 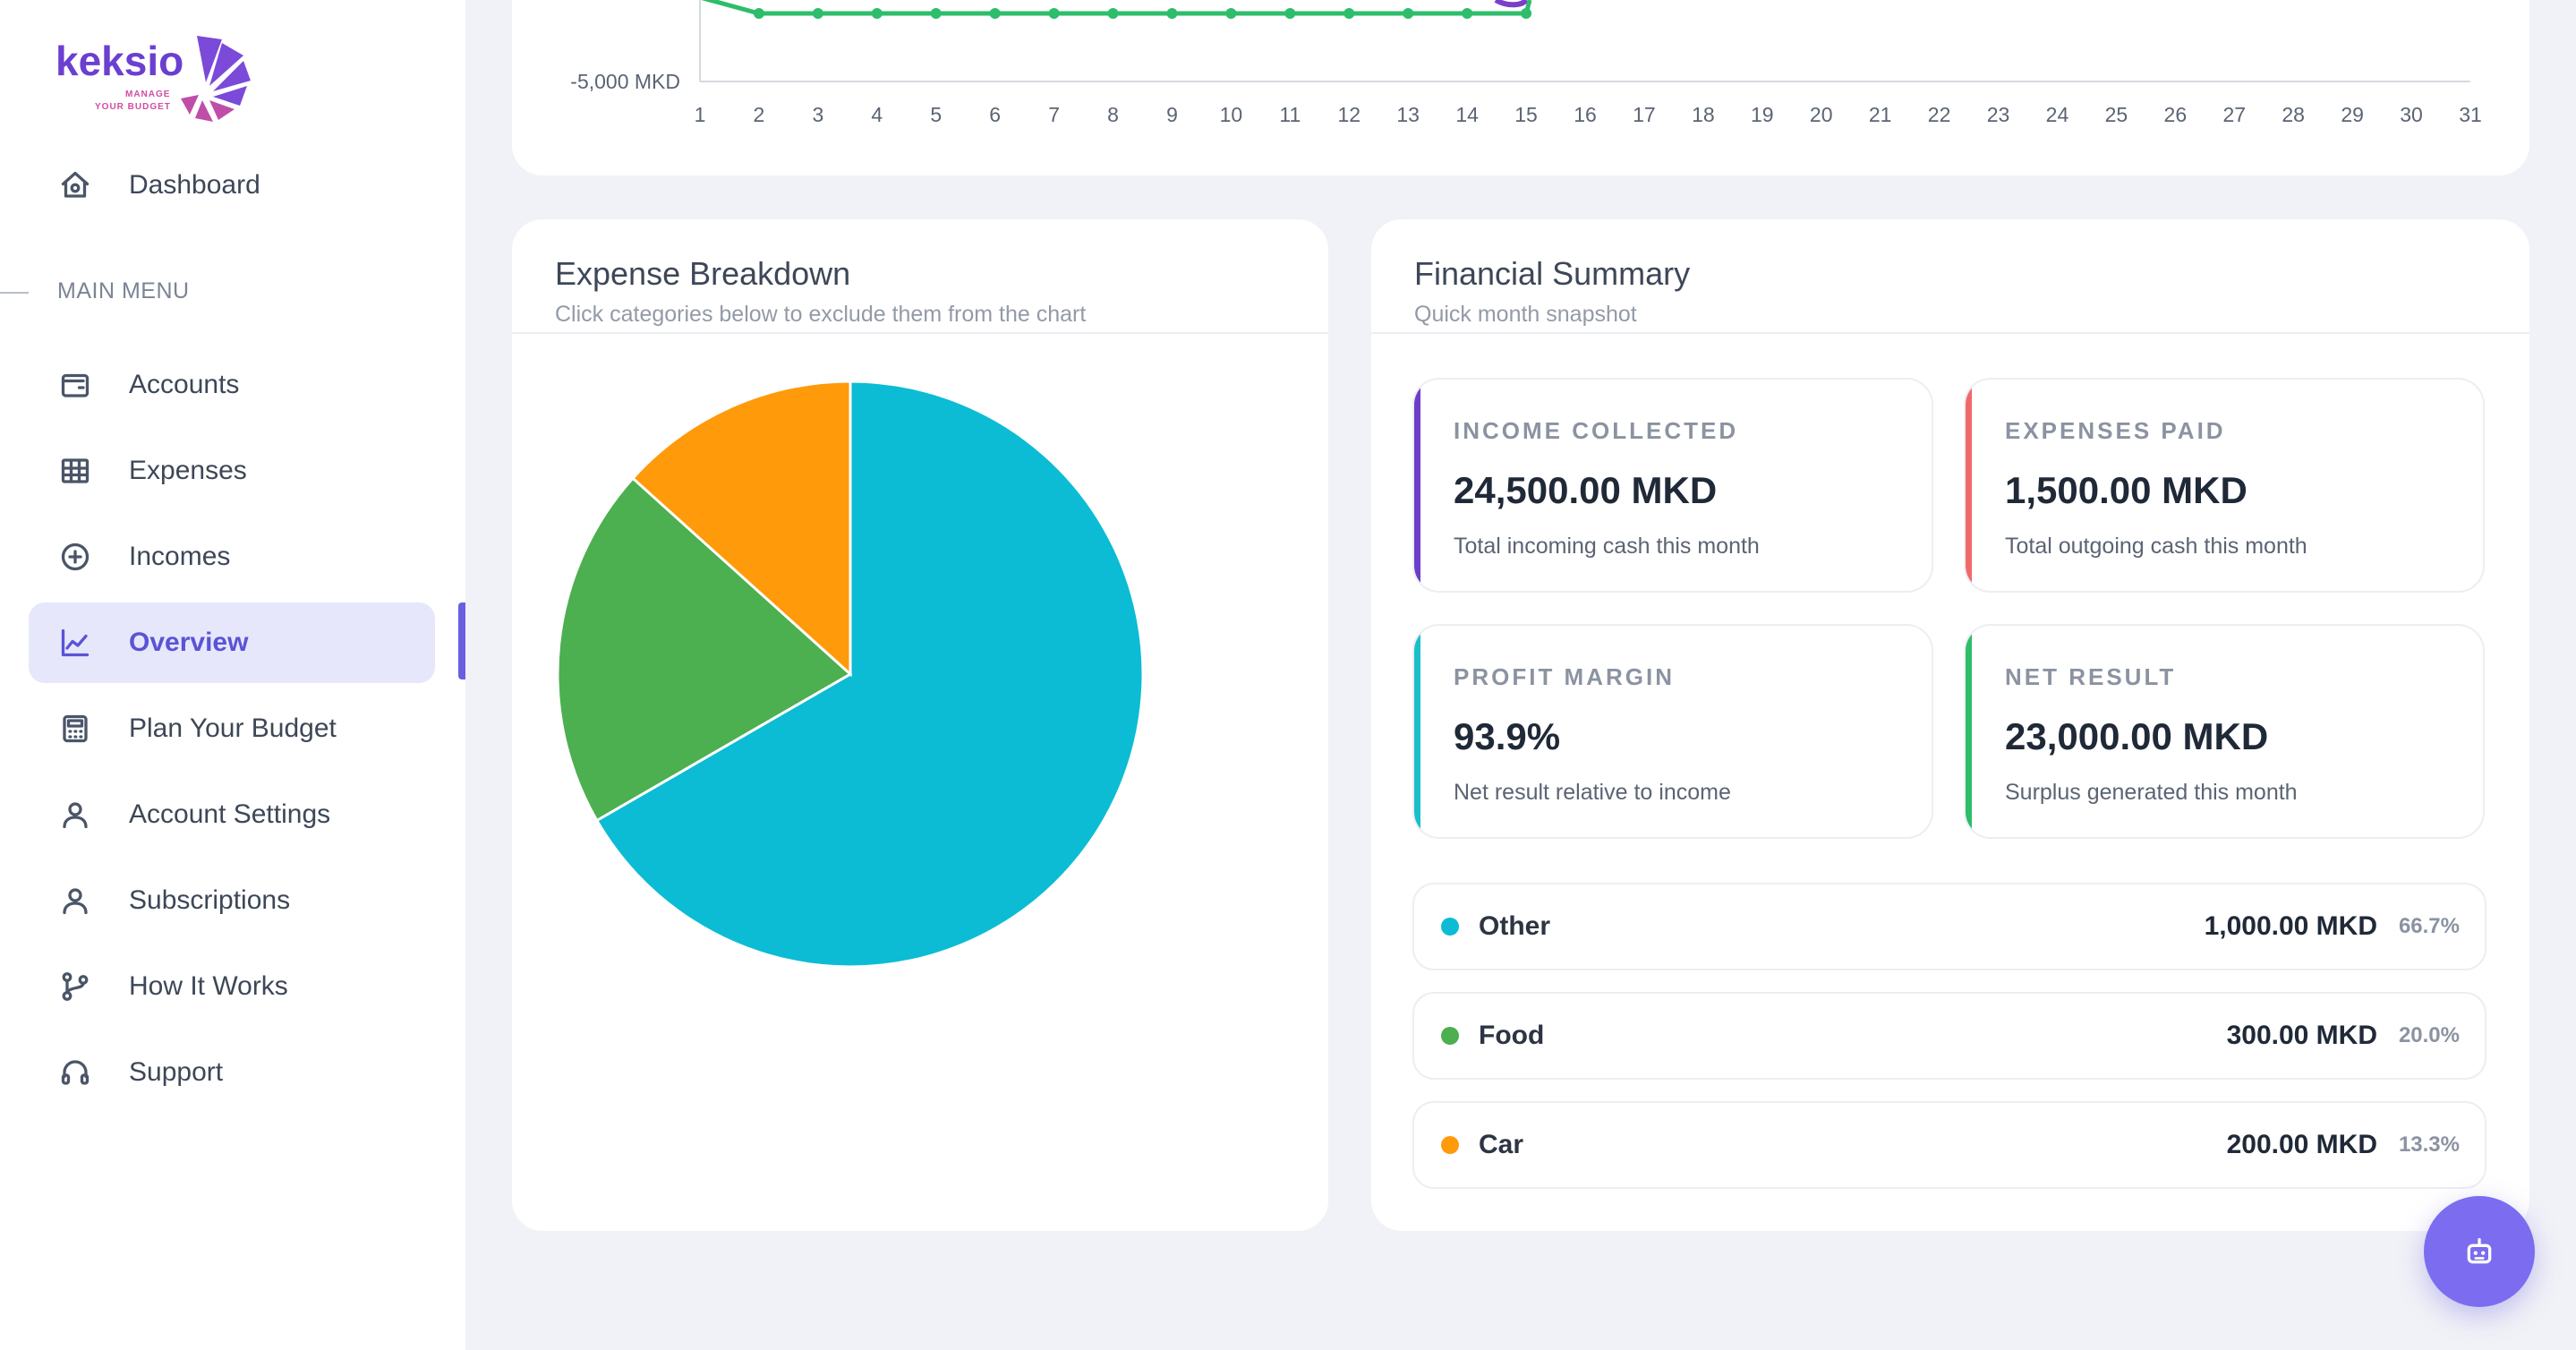 What do you see at coordinates (1408, 115) in the screenshot?
I see `x-tick-label: 13` at bounding box center [1408, 115].